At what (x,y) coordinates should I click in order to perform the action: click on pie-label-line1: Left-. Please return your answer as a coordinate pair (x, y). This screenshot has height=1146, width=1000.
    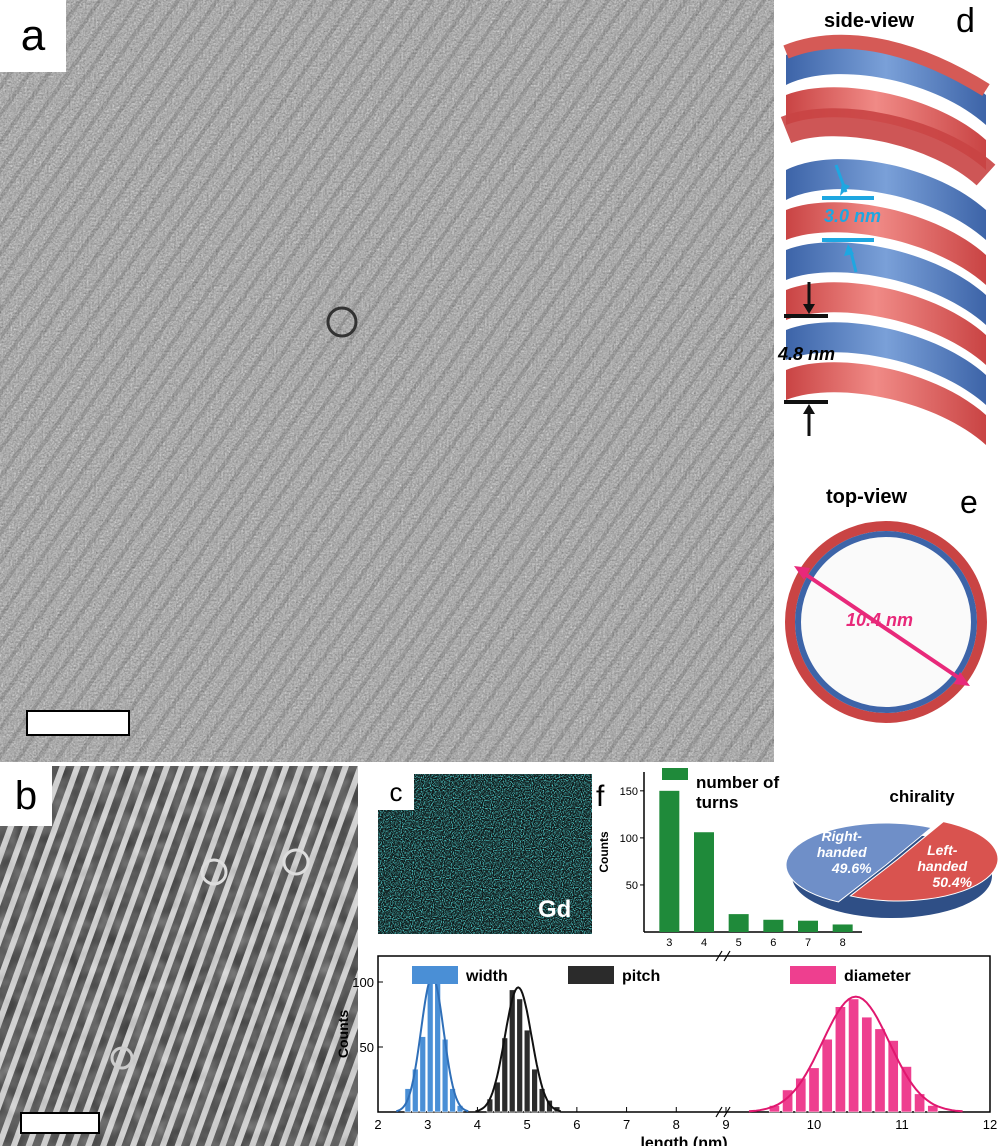
    Looking at the image, I should click on (942, 850).